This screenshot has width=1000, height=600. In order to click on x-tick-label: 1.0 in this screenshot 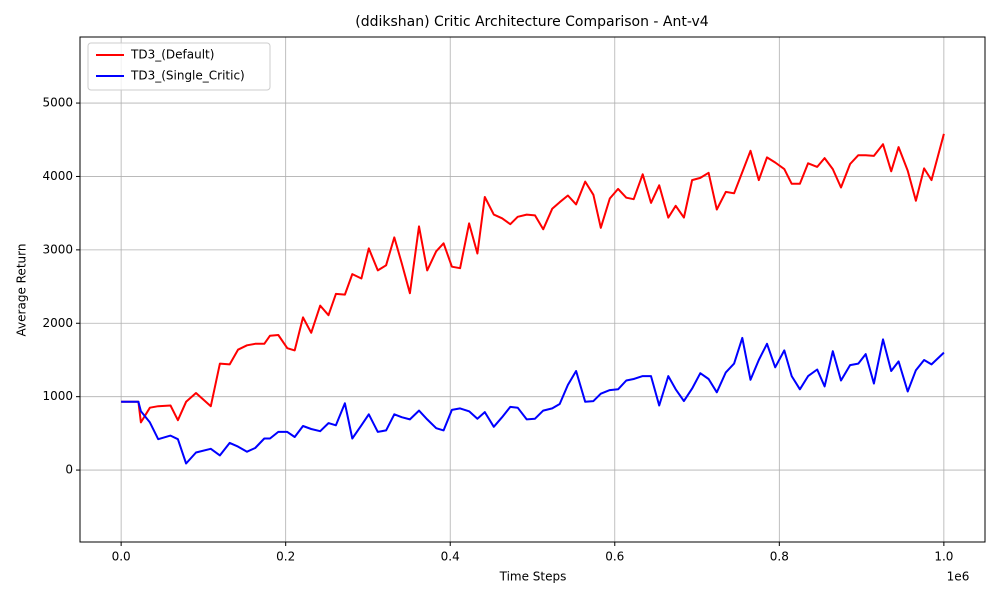, I will do `click(943, 557)`.